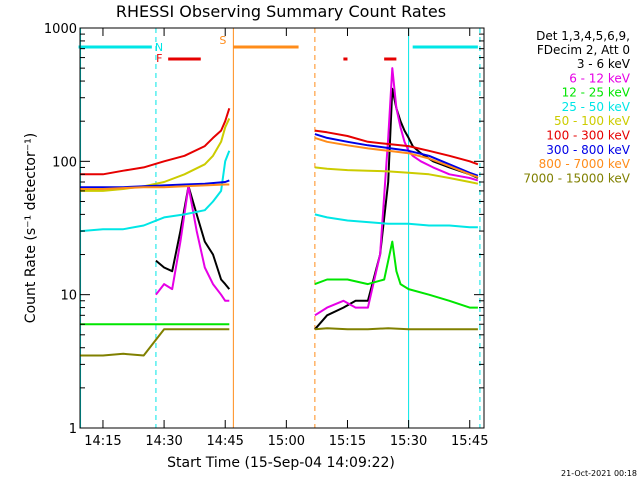 Image resolution: width=640 pixels, height=480 pixels. Describe the element at coordinates (31, 228) in the screenshot. I see `y-axis-label: Count Rate (s⁻¹ detector⁻¹)` at that location.